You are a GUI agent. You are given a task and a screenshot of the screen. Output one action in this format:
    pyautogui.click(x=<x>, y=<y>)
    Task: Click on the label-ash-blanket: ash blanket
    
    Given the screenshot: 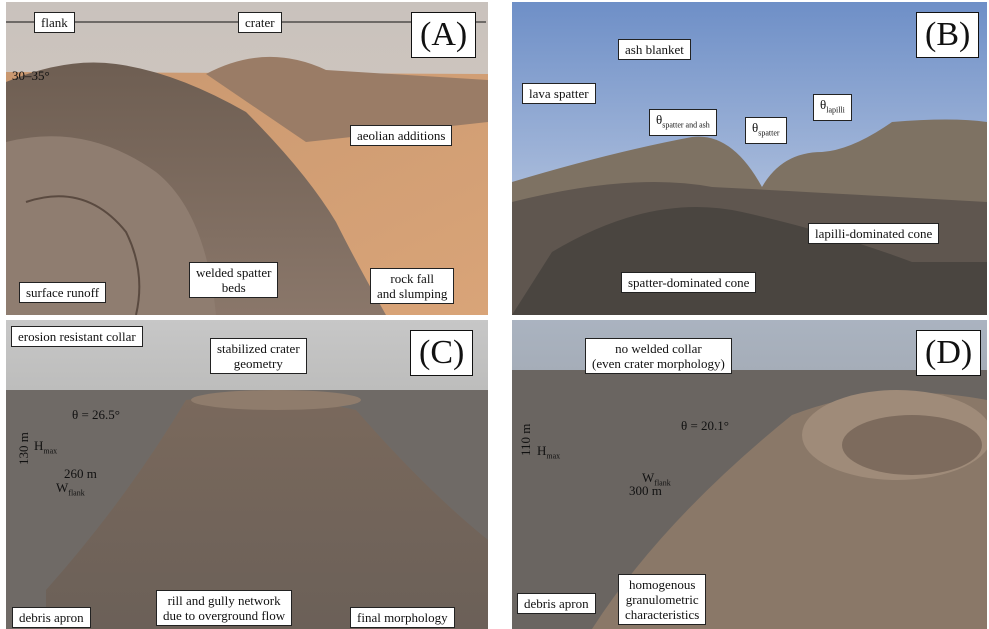 What is the action you would take?
    pyautogui.click(x=654, y=49)
    